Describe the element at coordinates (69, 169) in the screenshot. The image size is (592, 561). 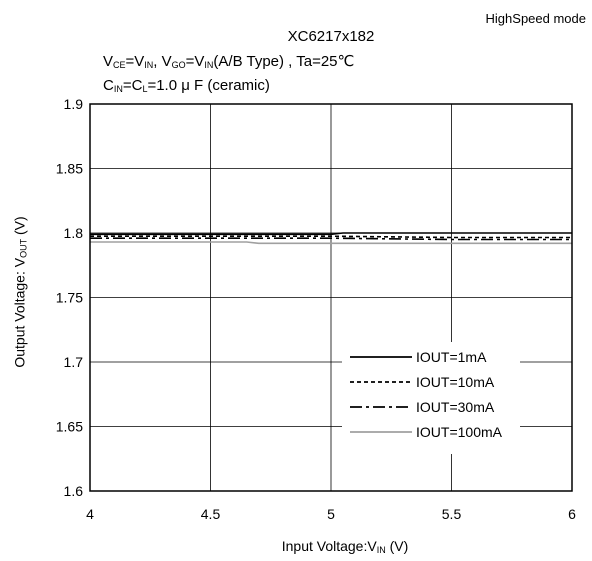
I see `y-tick-label: 1.85` at that location.